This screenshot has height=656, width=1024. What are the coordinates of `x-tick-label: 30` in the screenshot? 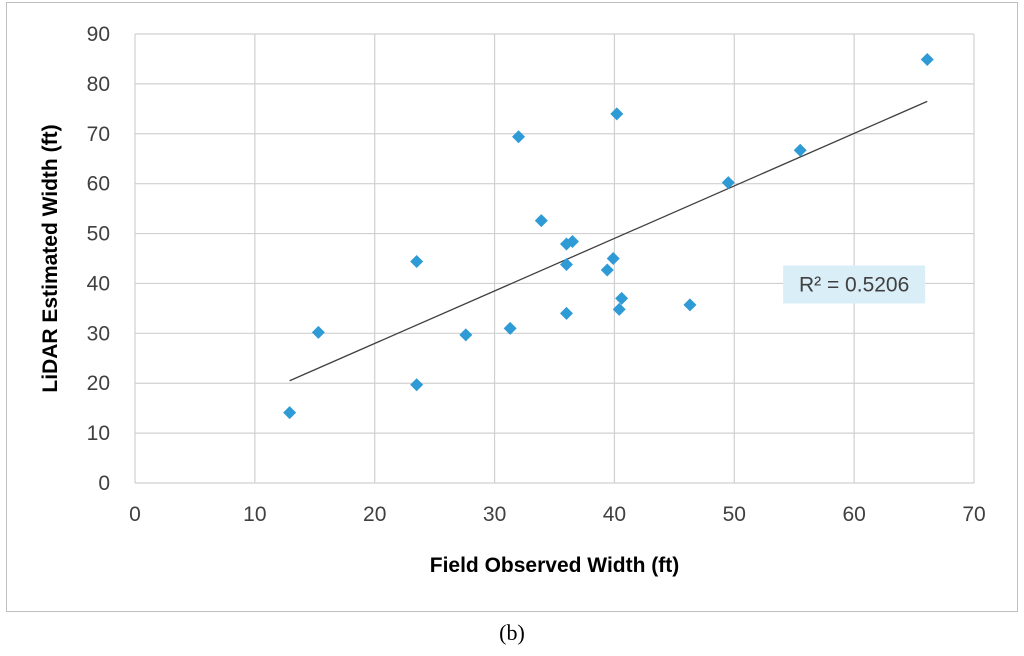 It's located at (494, 514).